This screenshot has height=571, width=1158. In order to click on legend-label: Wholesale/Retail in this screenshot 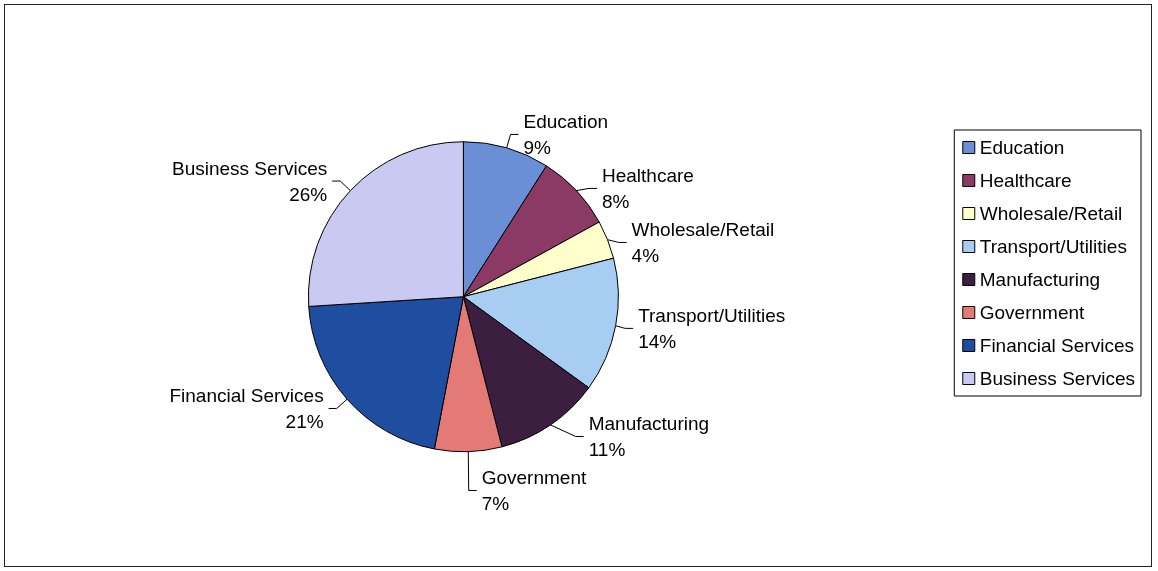, I will do `click(1051, 213)`.